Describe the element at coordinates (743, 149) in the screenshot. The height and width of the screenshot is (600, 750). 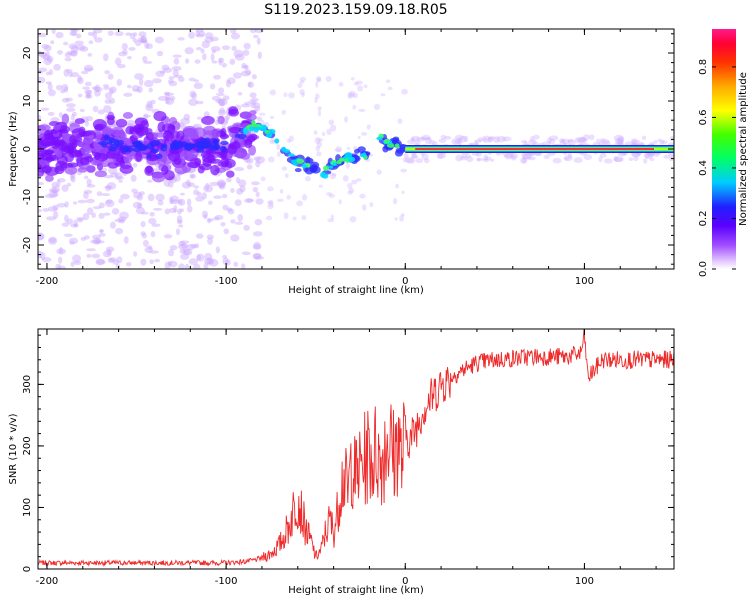
I see `colorbar-label: Normalized spectral amplitude` at that location.